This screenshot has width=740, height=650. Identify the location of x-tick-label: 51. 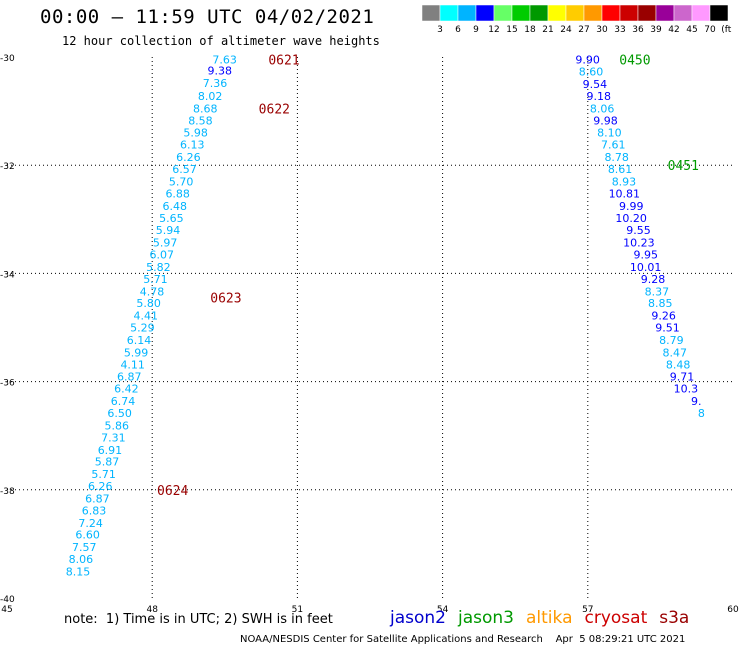
(297, 610).